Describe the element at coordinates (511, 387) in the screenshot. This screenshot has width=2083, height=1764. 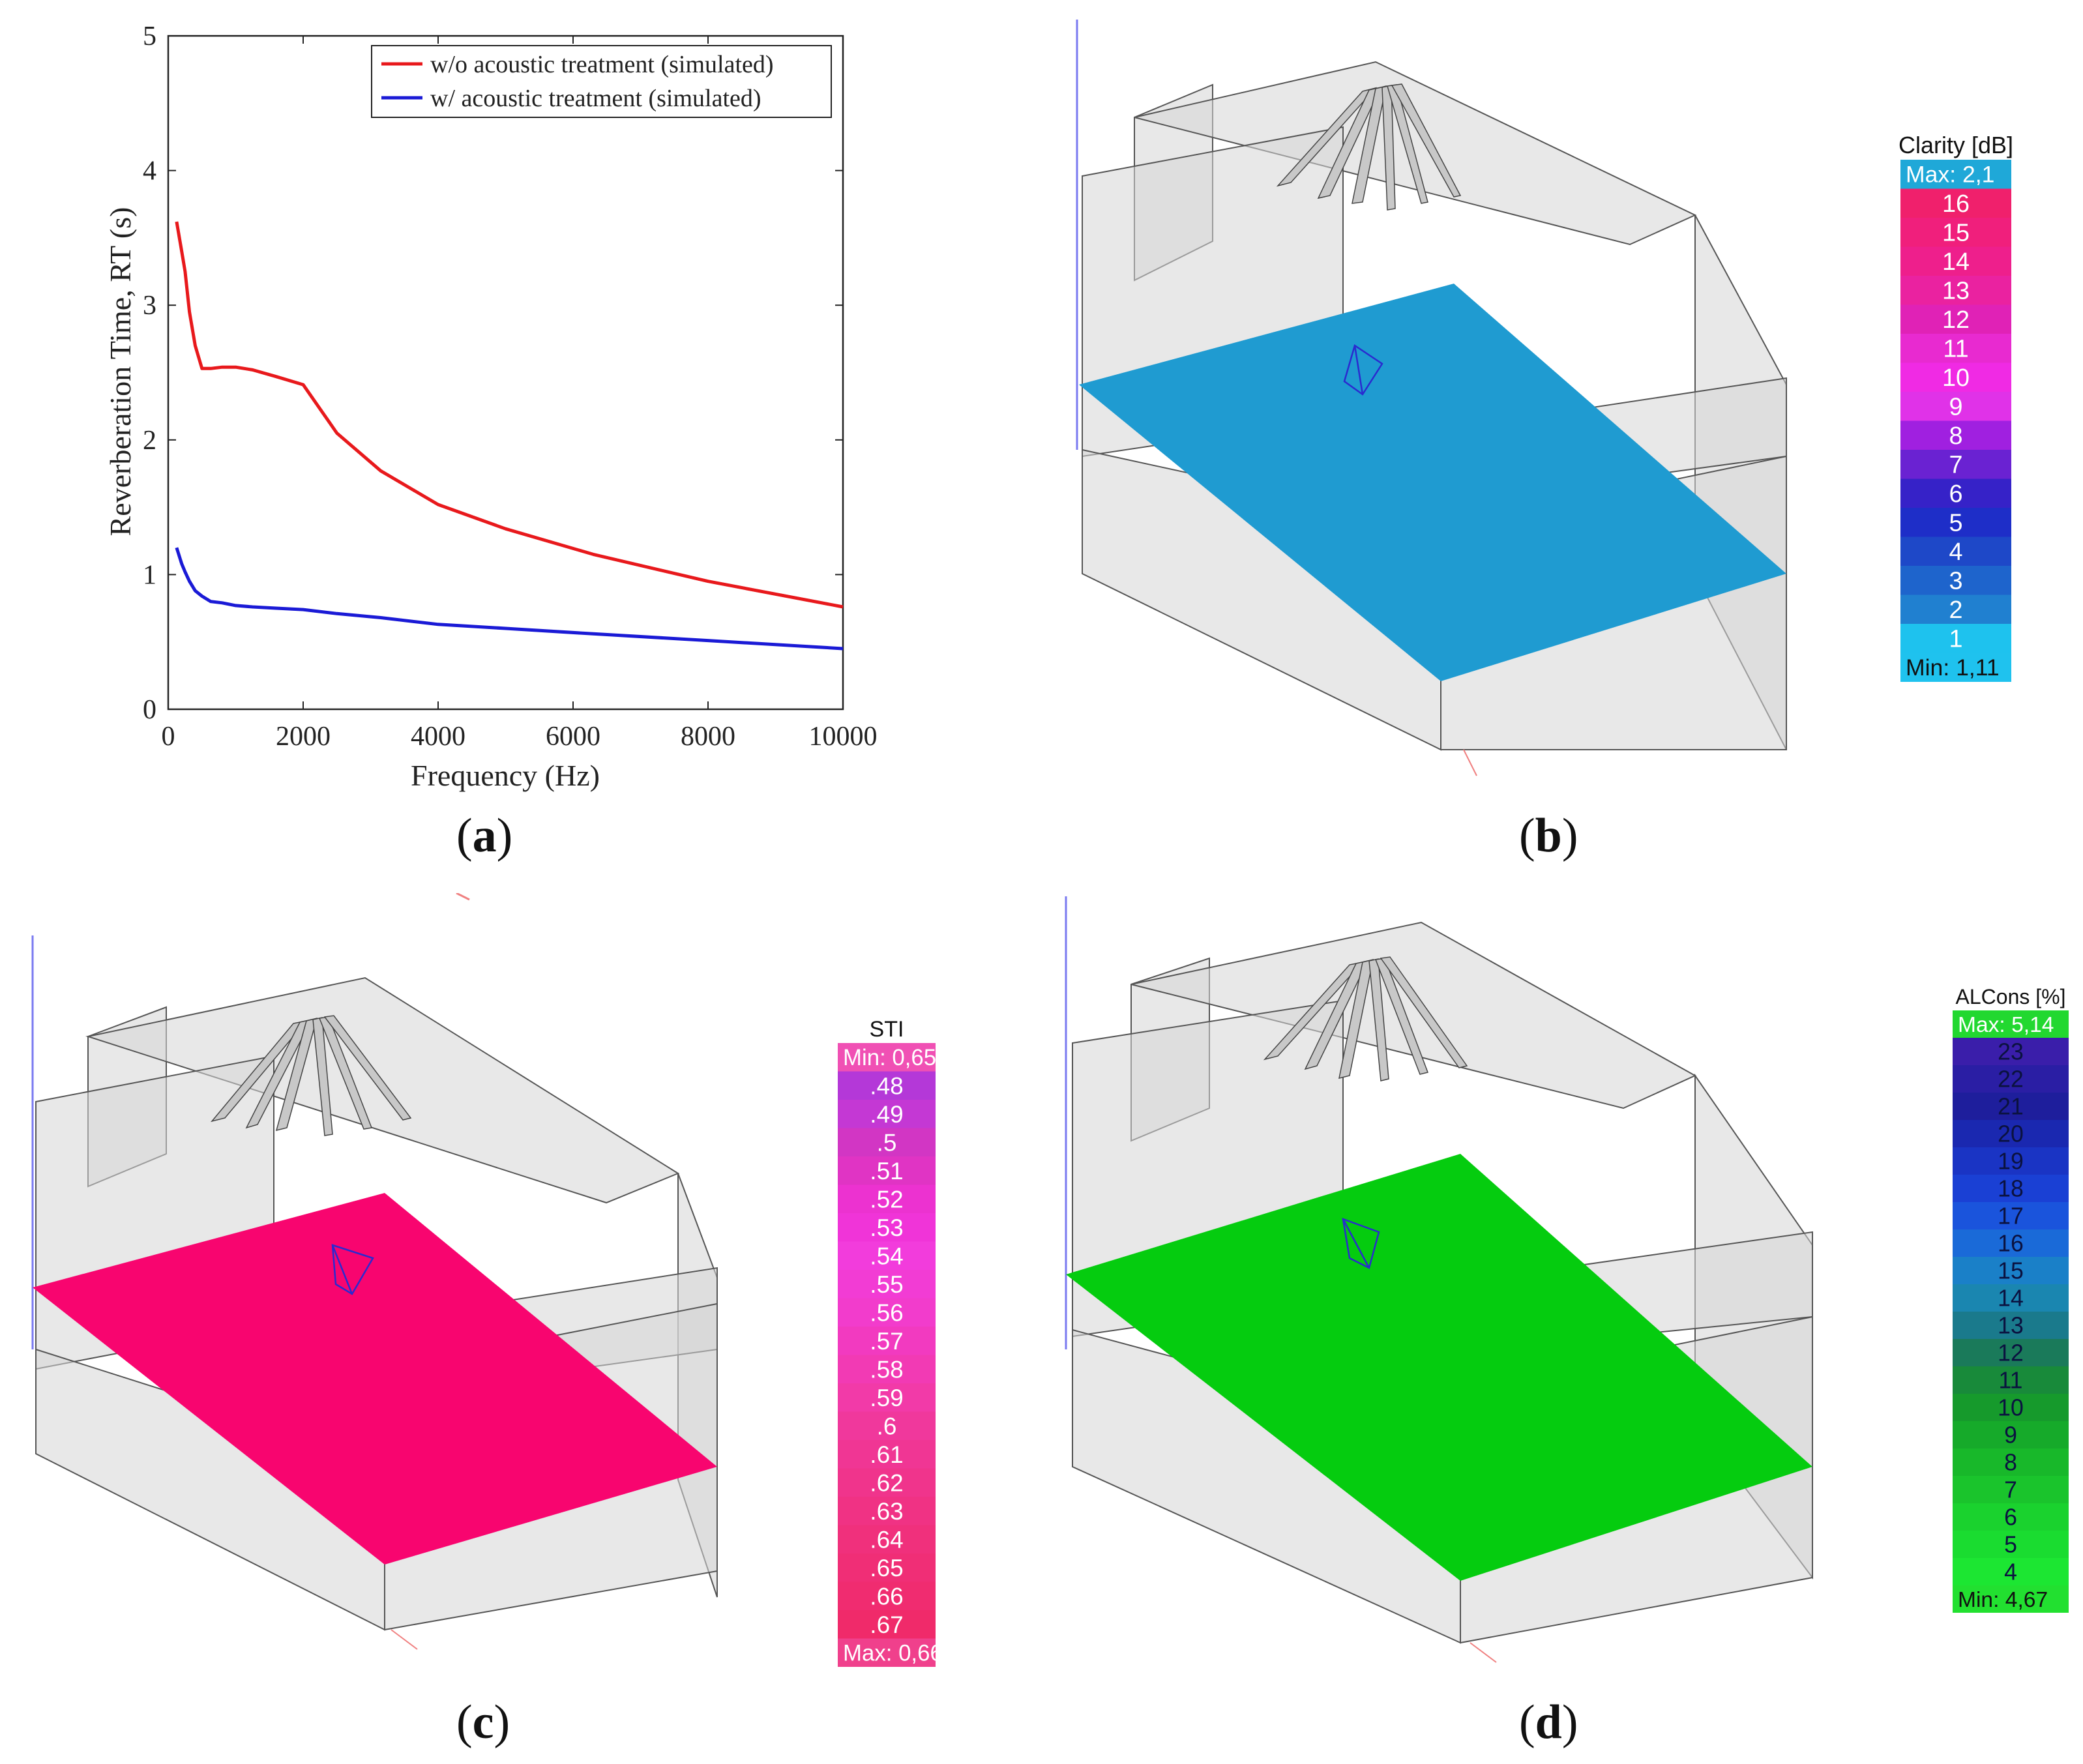
I see `axis-ticks: 0 2000 4000 6000 8000 10000 0 1 2 3 4 5` at that location.